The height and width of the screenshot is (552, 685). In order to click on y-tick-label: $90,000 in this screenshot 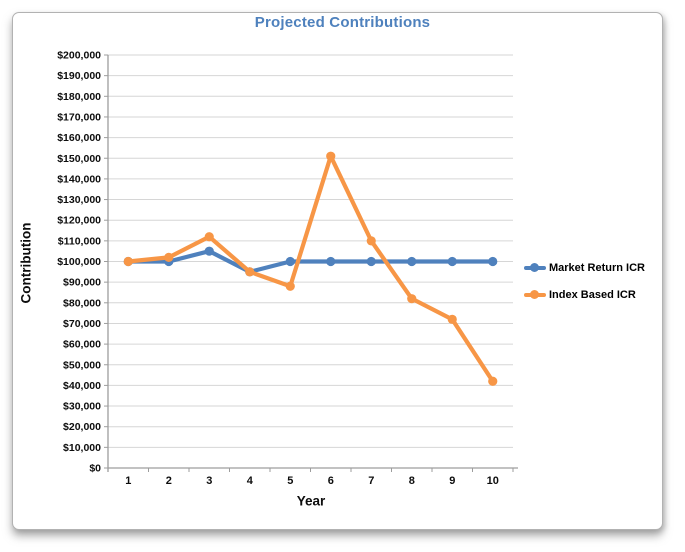, I will do `click(82, 283)`.